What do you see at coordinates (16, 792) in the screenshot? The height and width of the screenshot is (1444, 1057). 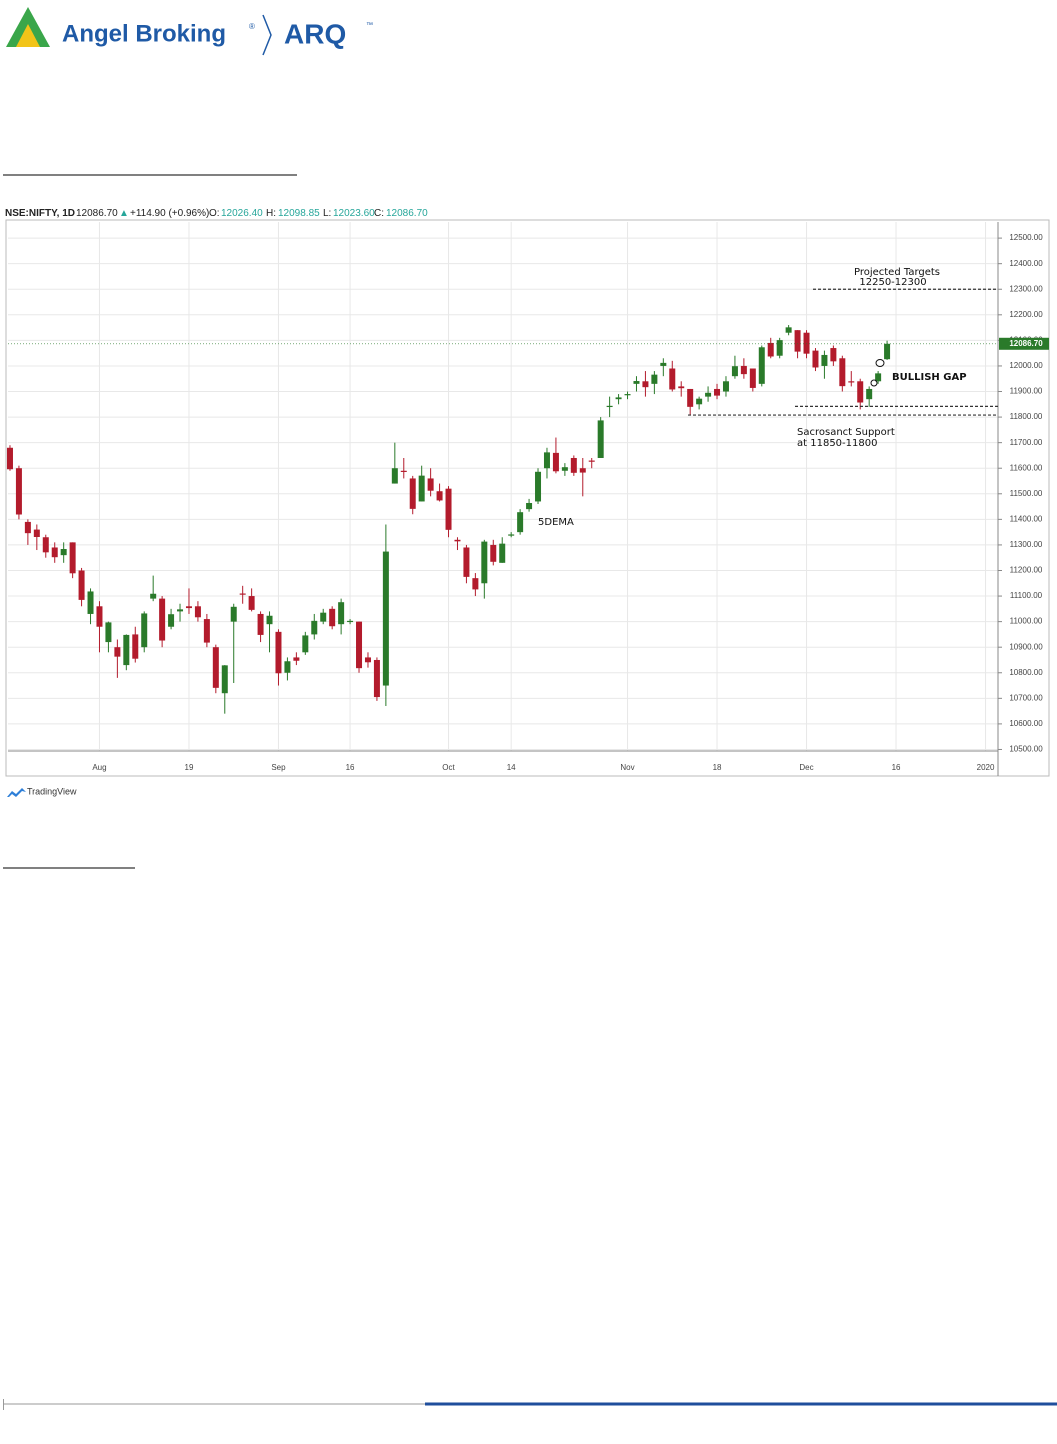 I see `tv-logo` at bounding box center [16, 792].